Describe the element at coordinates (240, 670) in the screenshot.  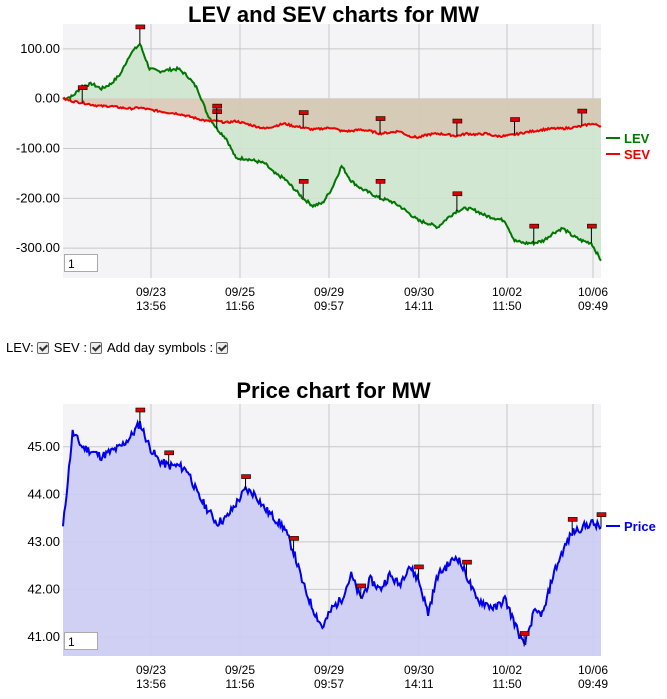
I see `price-x-tick-date: 09/25` at that location.